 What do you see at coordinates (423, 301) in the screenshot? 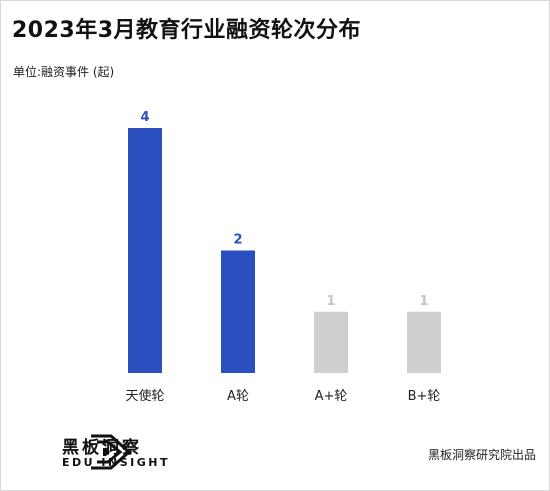
I see `data-label-3: 1` at bounding box center [423, 301].